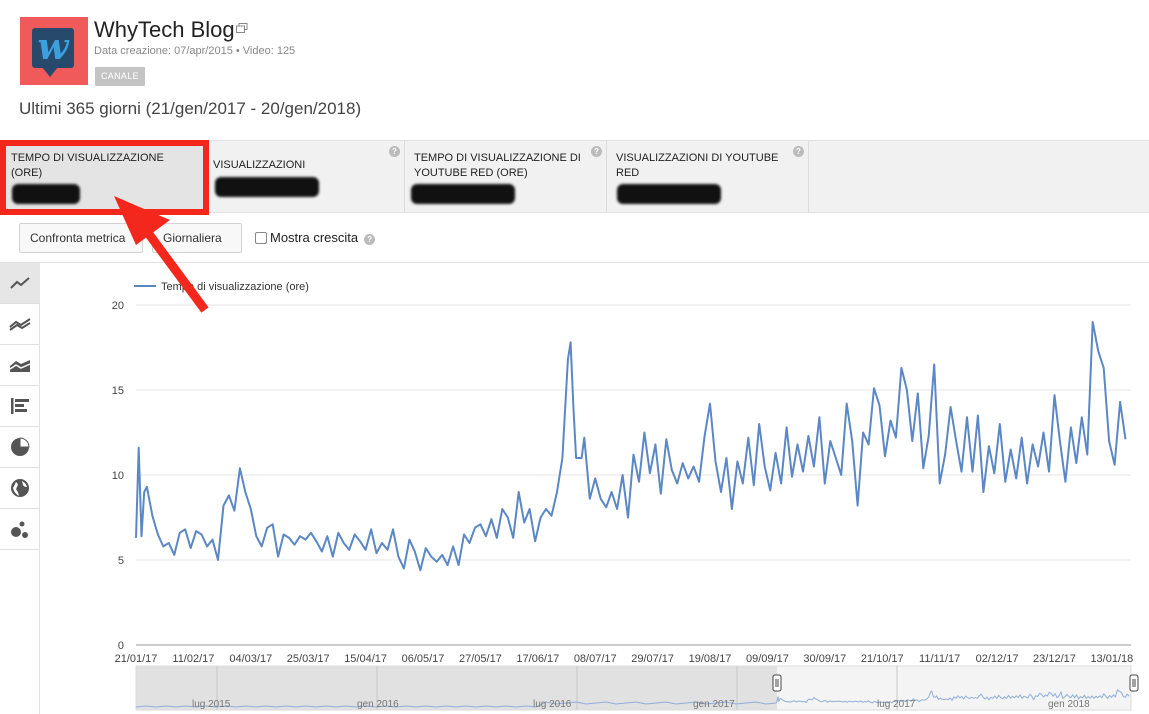 The height and width of the screenshot is (714, 1149). I want to click on logo-bubble-shape, so click(53, 48).